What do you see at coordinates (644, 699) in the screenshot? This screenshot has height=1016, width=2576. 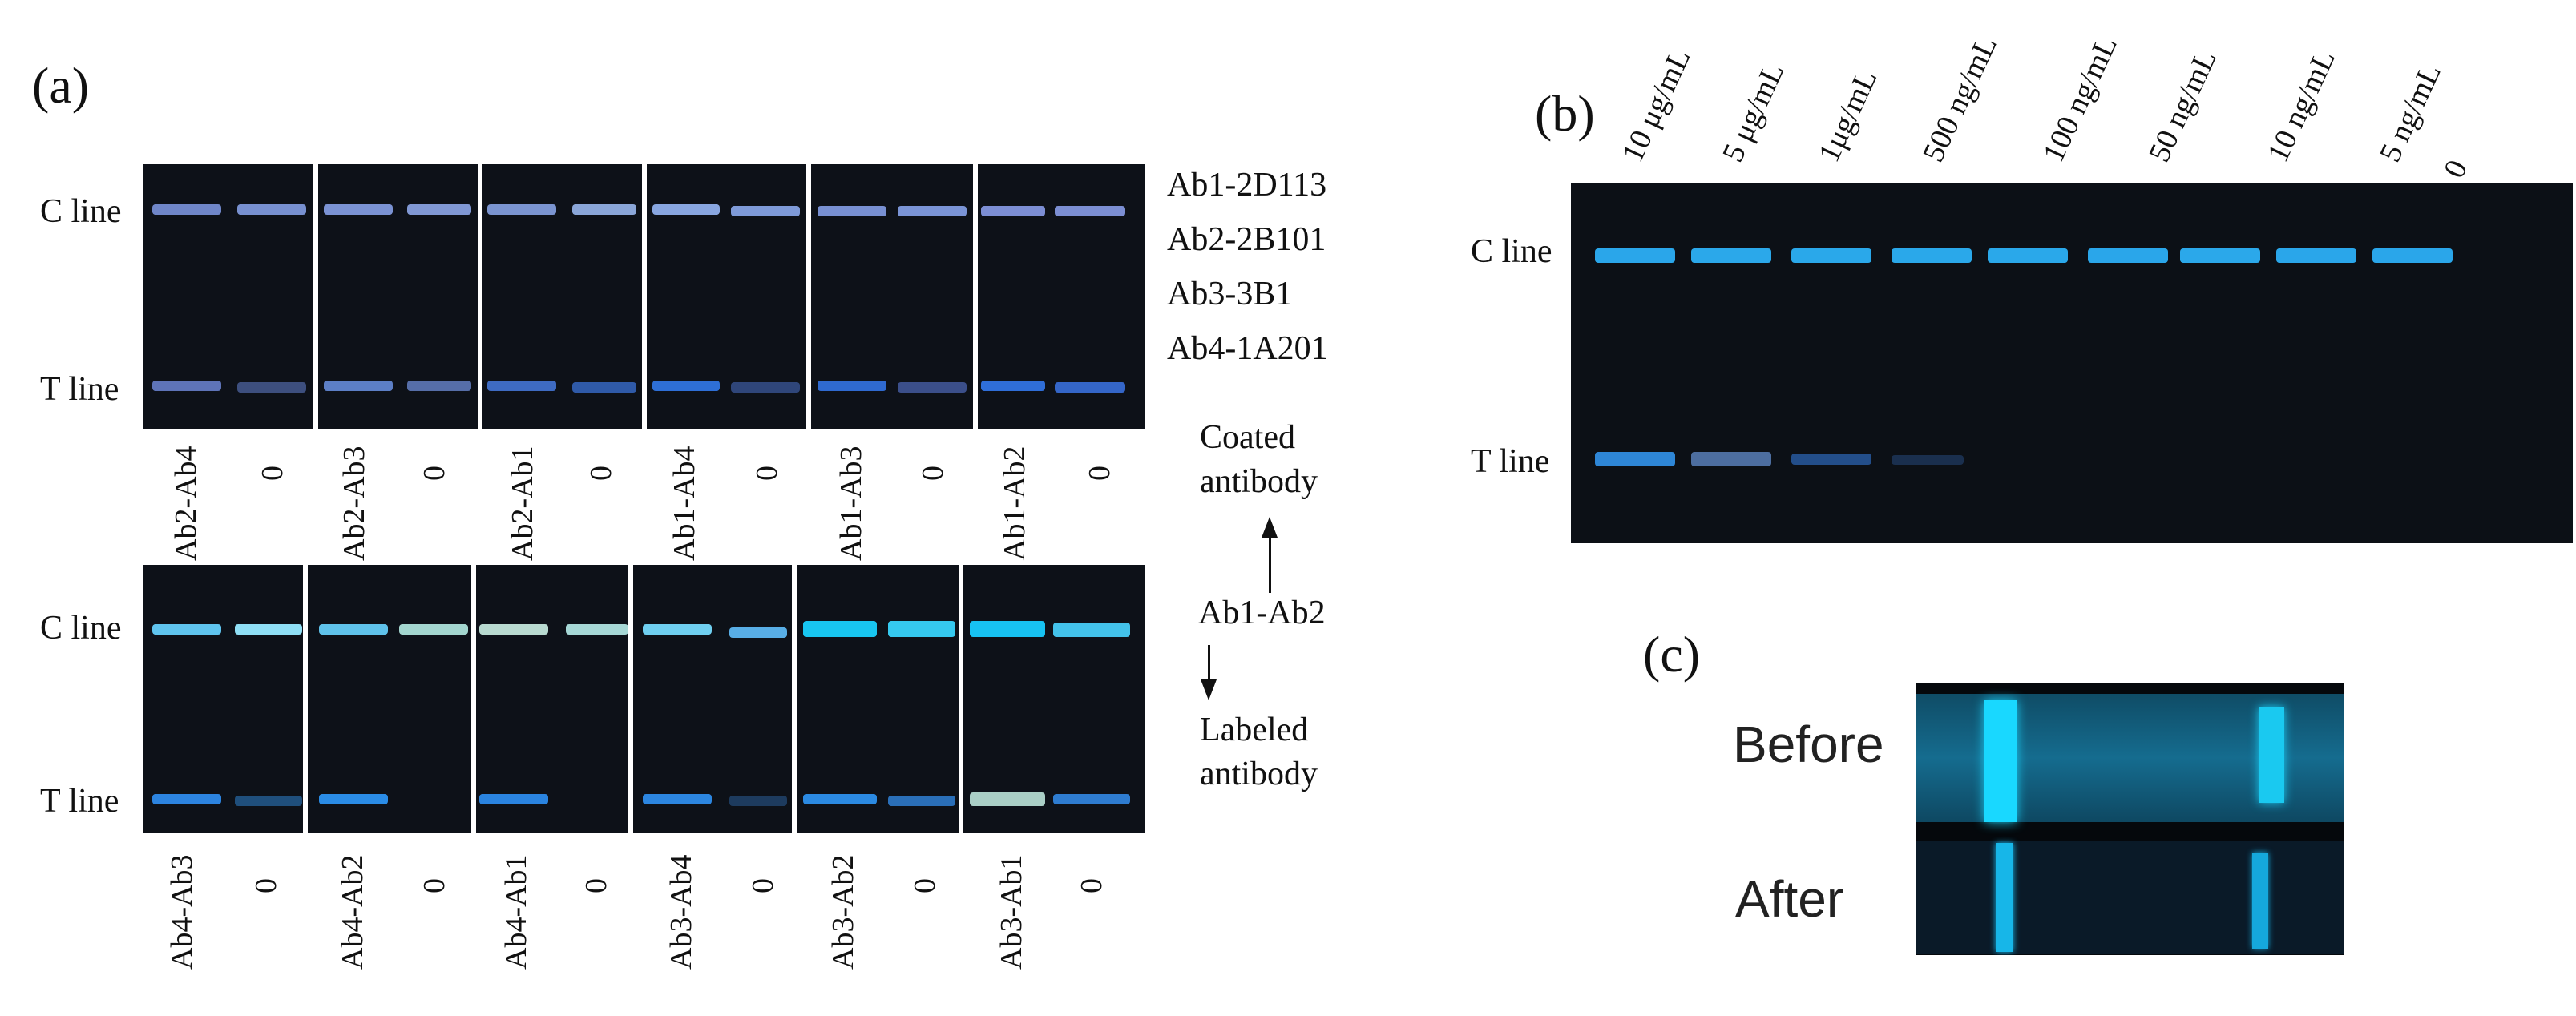 I see `panel-a-bottom-strips` at bounding box center [644, 699].